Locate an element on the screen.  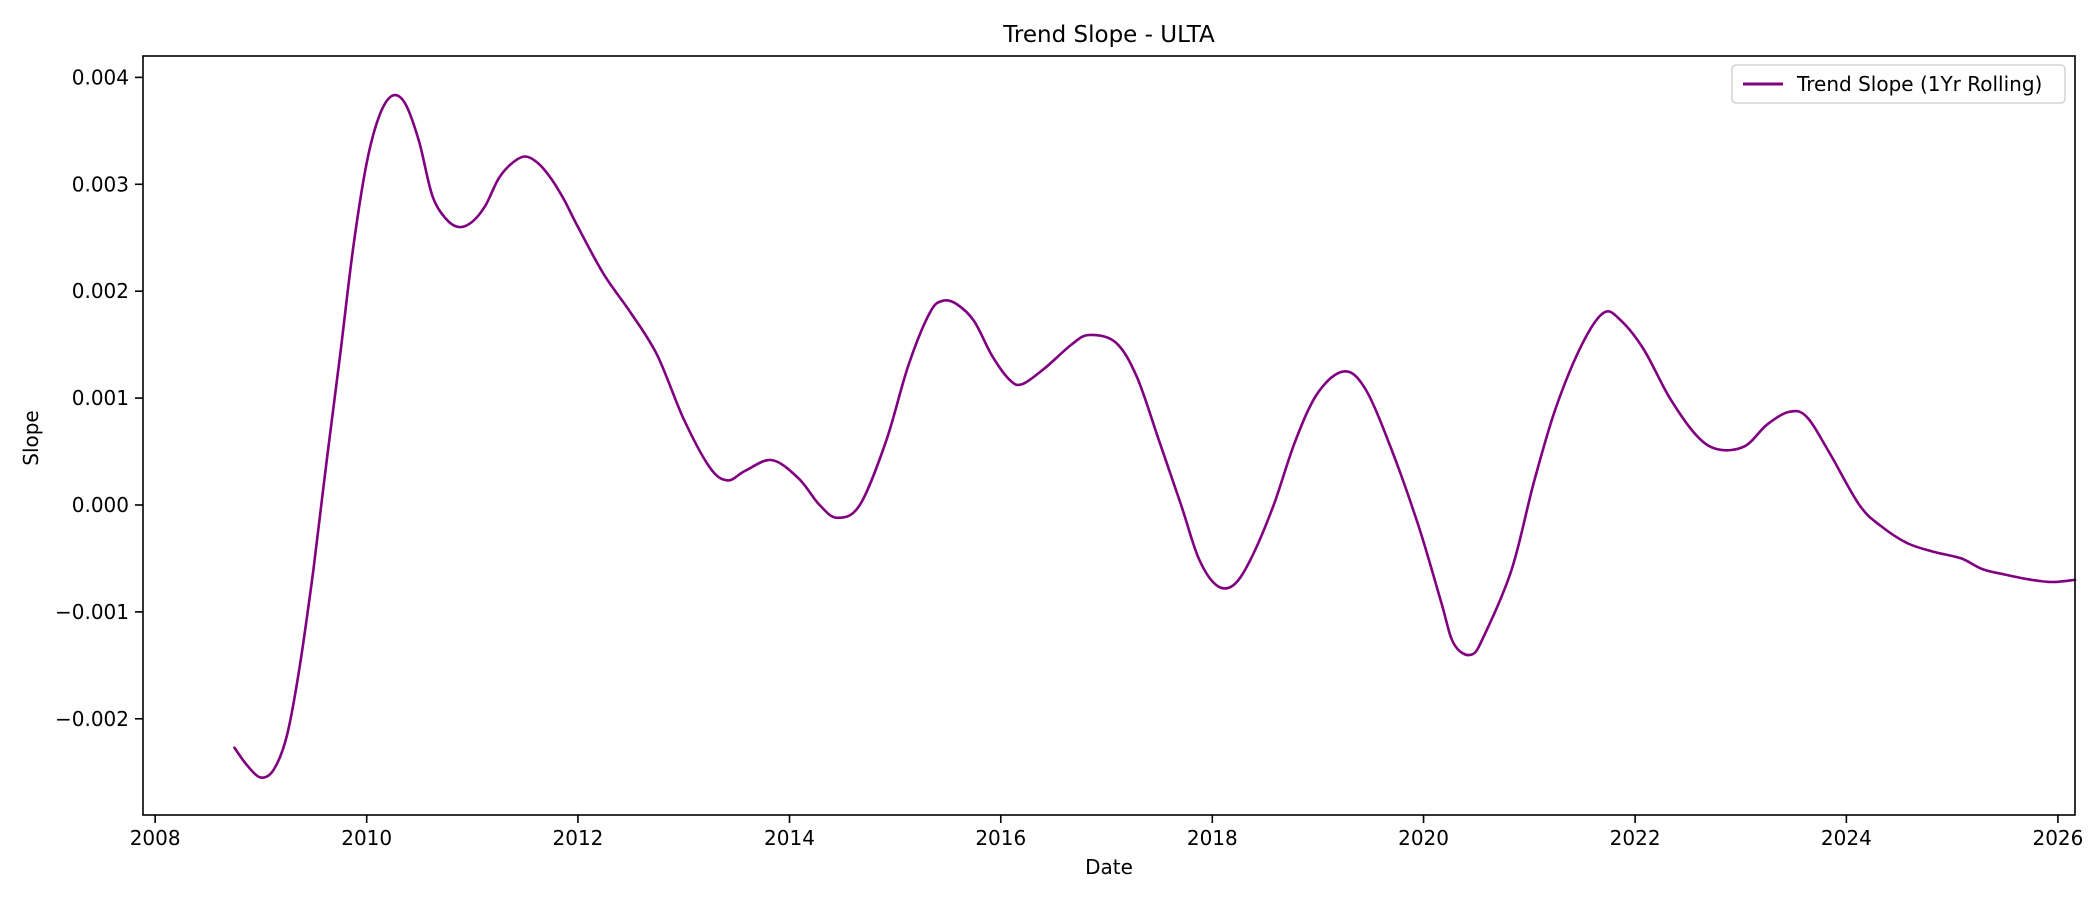
legend: Trend Slope (1Yr Rolling) is located at coordinates (1898, 84).